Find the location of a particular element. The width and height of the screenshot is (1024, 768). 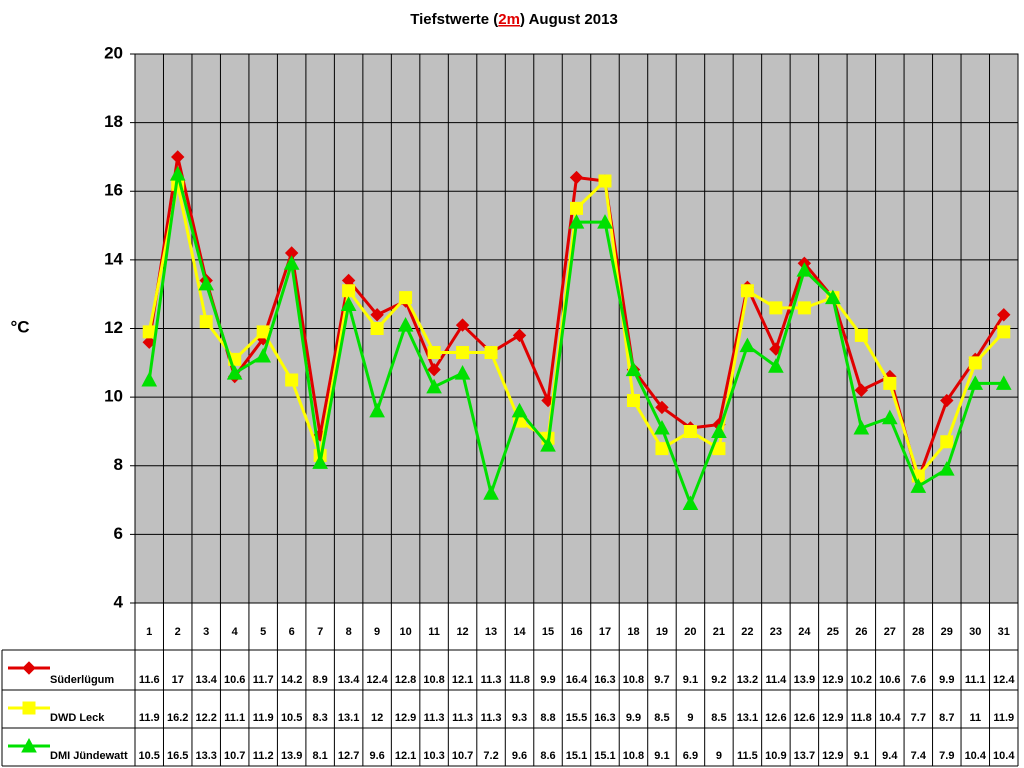

table-cell: 15.1 is located at coordinates (576, 756).